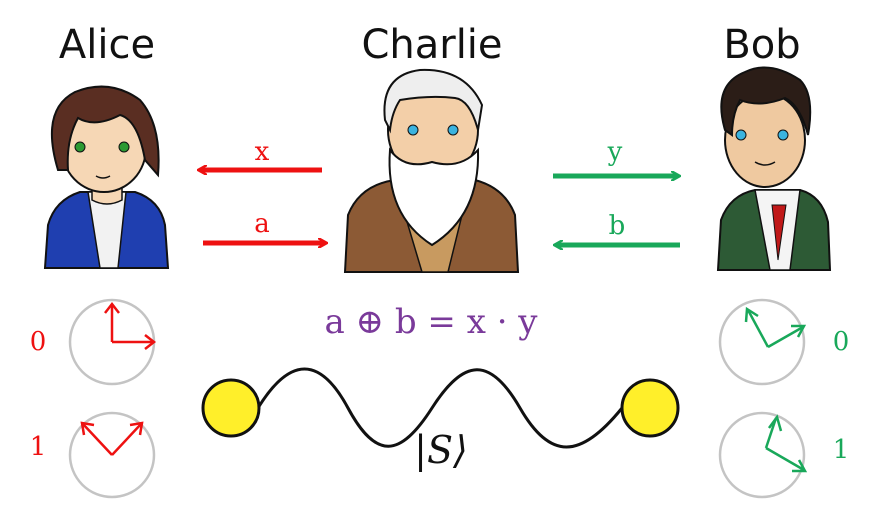  Describe the element at coordinates (431, 170) in the screenshot. I see `charlie-avatar` at that location.